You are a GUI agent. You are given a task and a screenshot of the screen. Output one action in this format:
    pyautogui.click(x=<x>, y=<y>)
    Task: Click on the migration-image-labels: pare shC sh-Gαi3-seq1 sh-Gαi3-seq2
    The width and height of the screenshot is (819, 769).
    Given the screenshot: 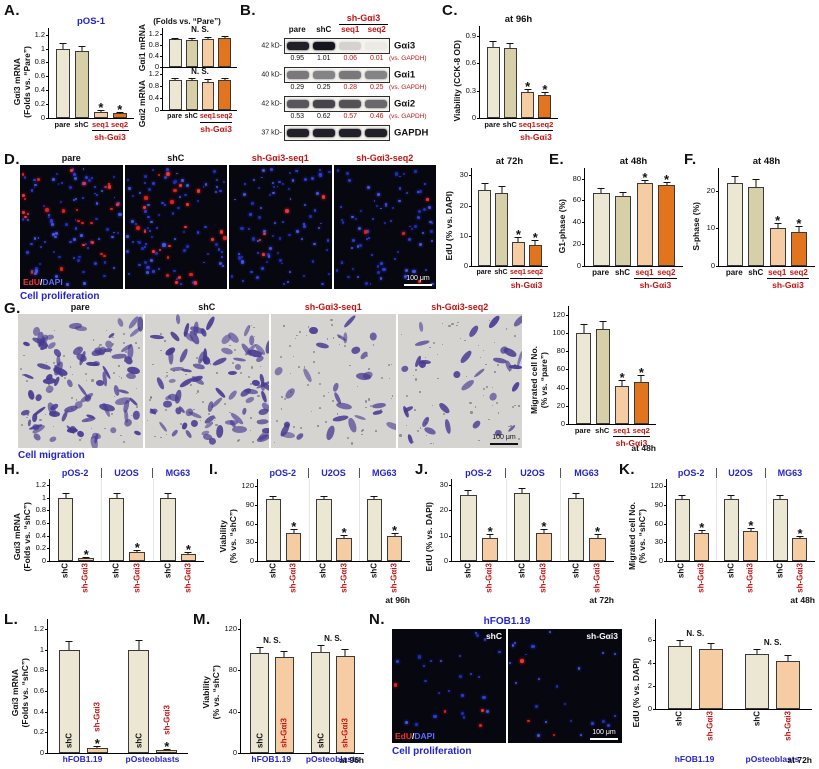 What is the action you would take?
    pyautogui.click(x=270, y=307)
    